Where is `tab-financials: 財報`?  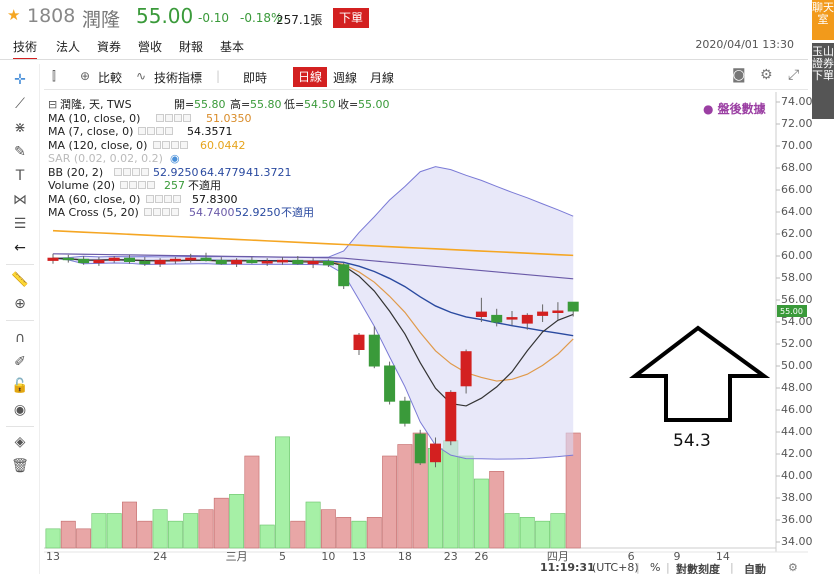 tab-financials: 財報 is located at coordinates (191, 47).